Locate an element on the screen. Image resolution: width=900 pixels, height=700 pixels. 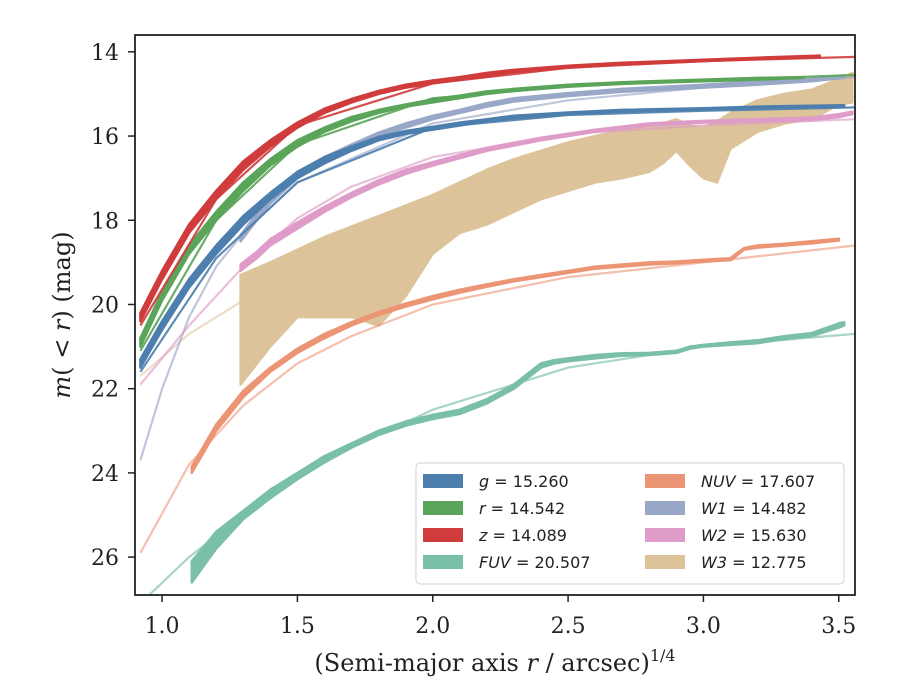
legend-entry-r: r = 14.542 is located at coordinates (494, 508).